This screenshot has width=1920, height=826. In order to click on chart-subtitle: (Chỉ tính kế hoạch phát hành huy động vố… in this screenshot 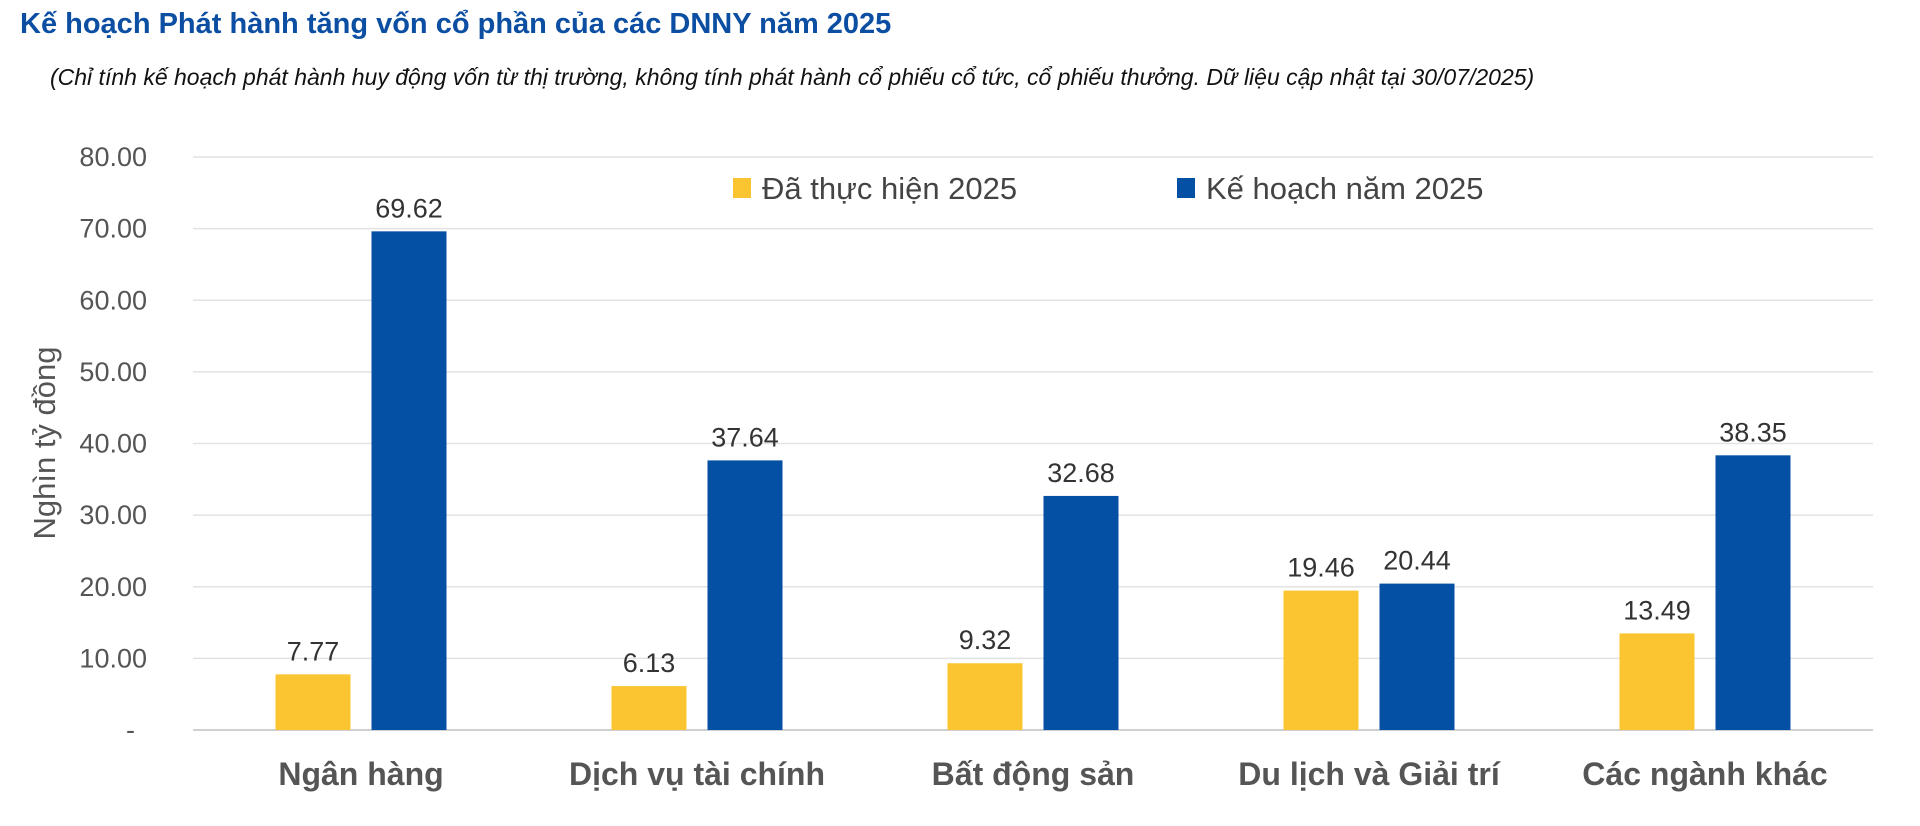, I will do `click(792, 77)`.